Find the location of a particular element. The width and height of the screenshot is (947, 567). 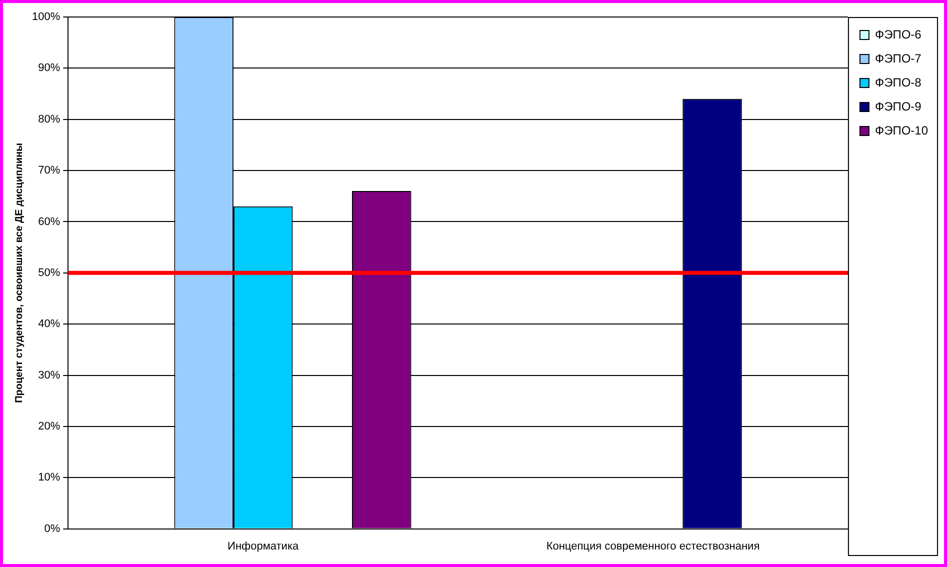

y-tick-label: 20% is located at coordinates (49, 426).